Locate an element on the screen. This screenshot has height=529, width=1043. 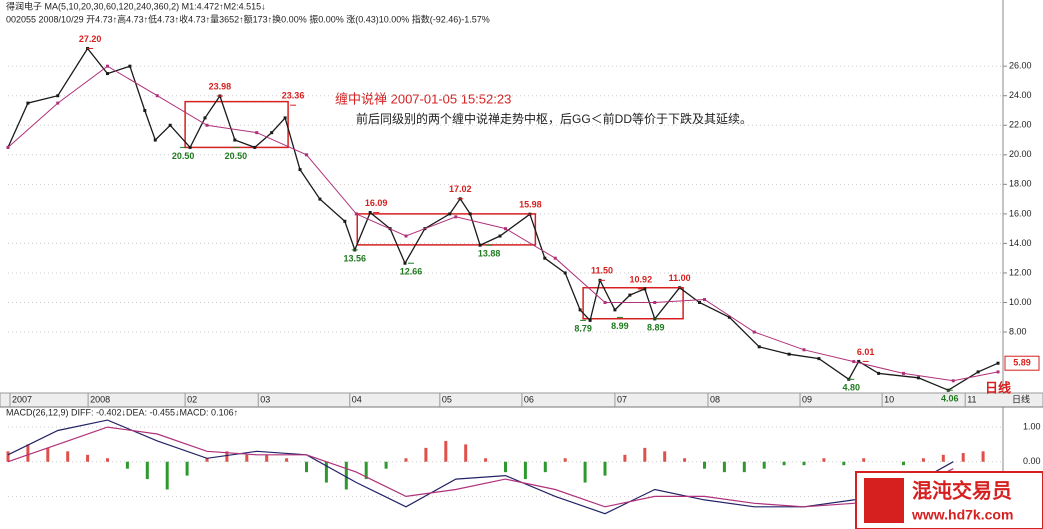
extreme-label: 13.56 is located at coordinates (354, 258).